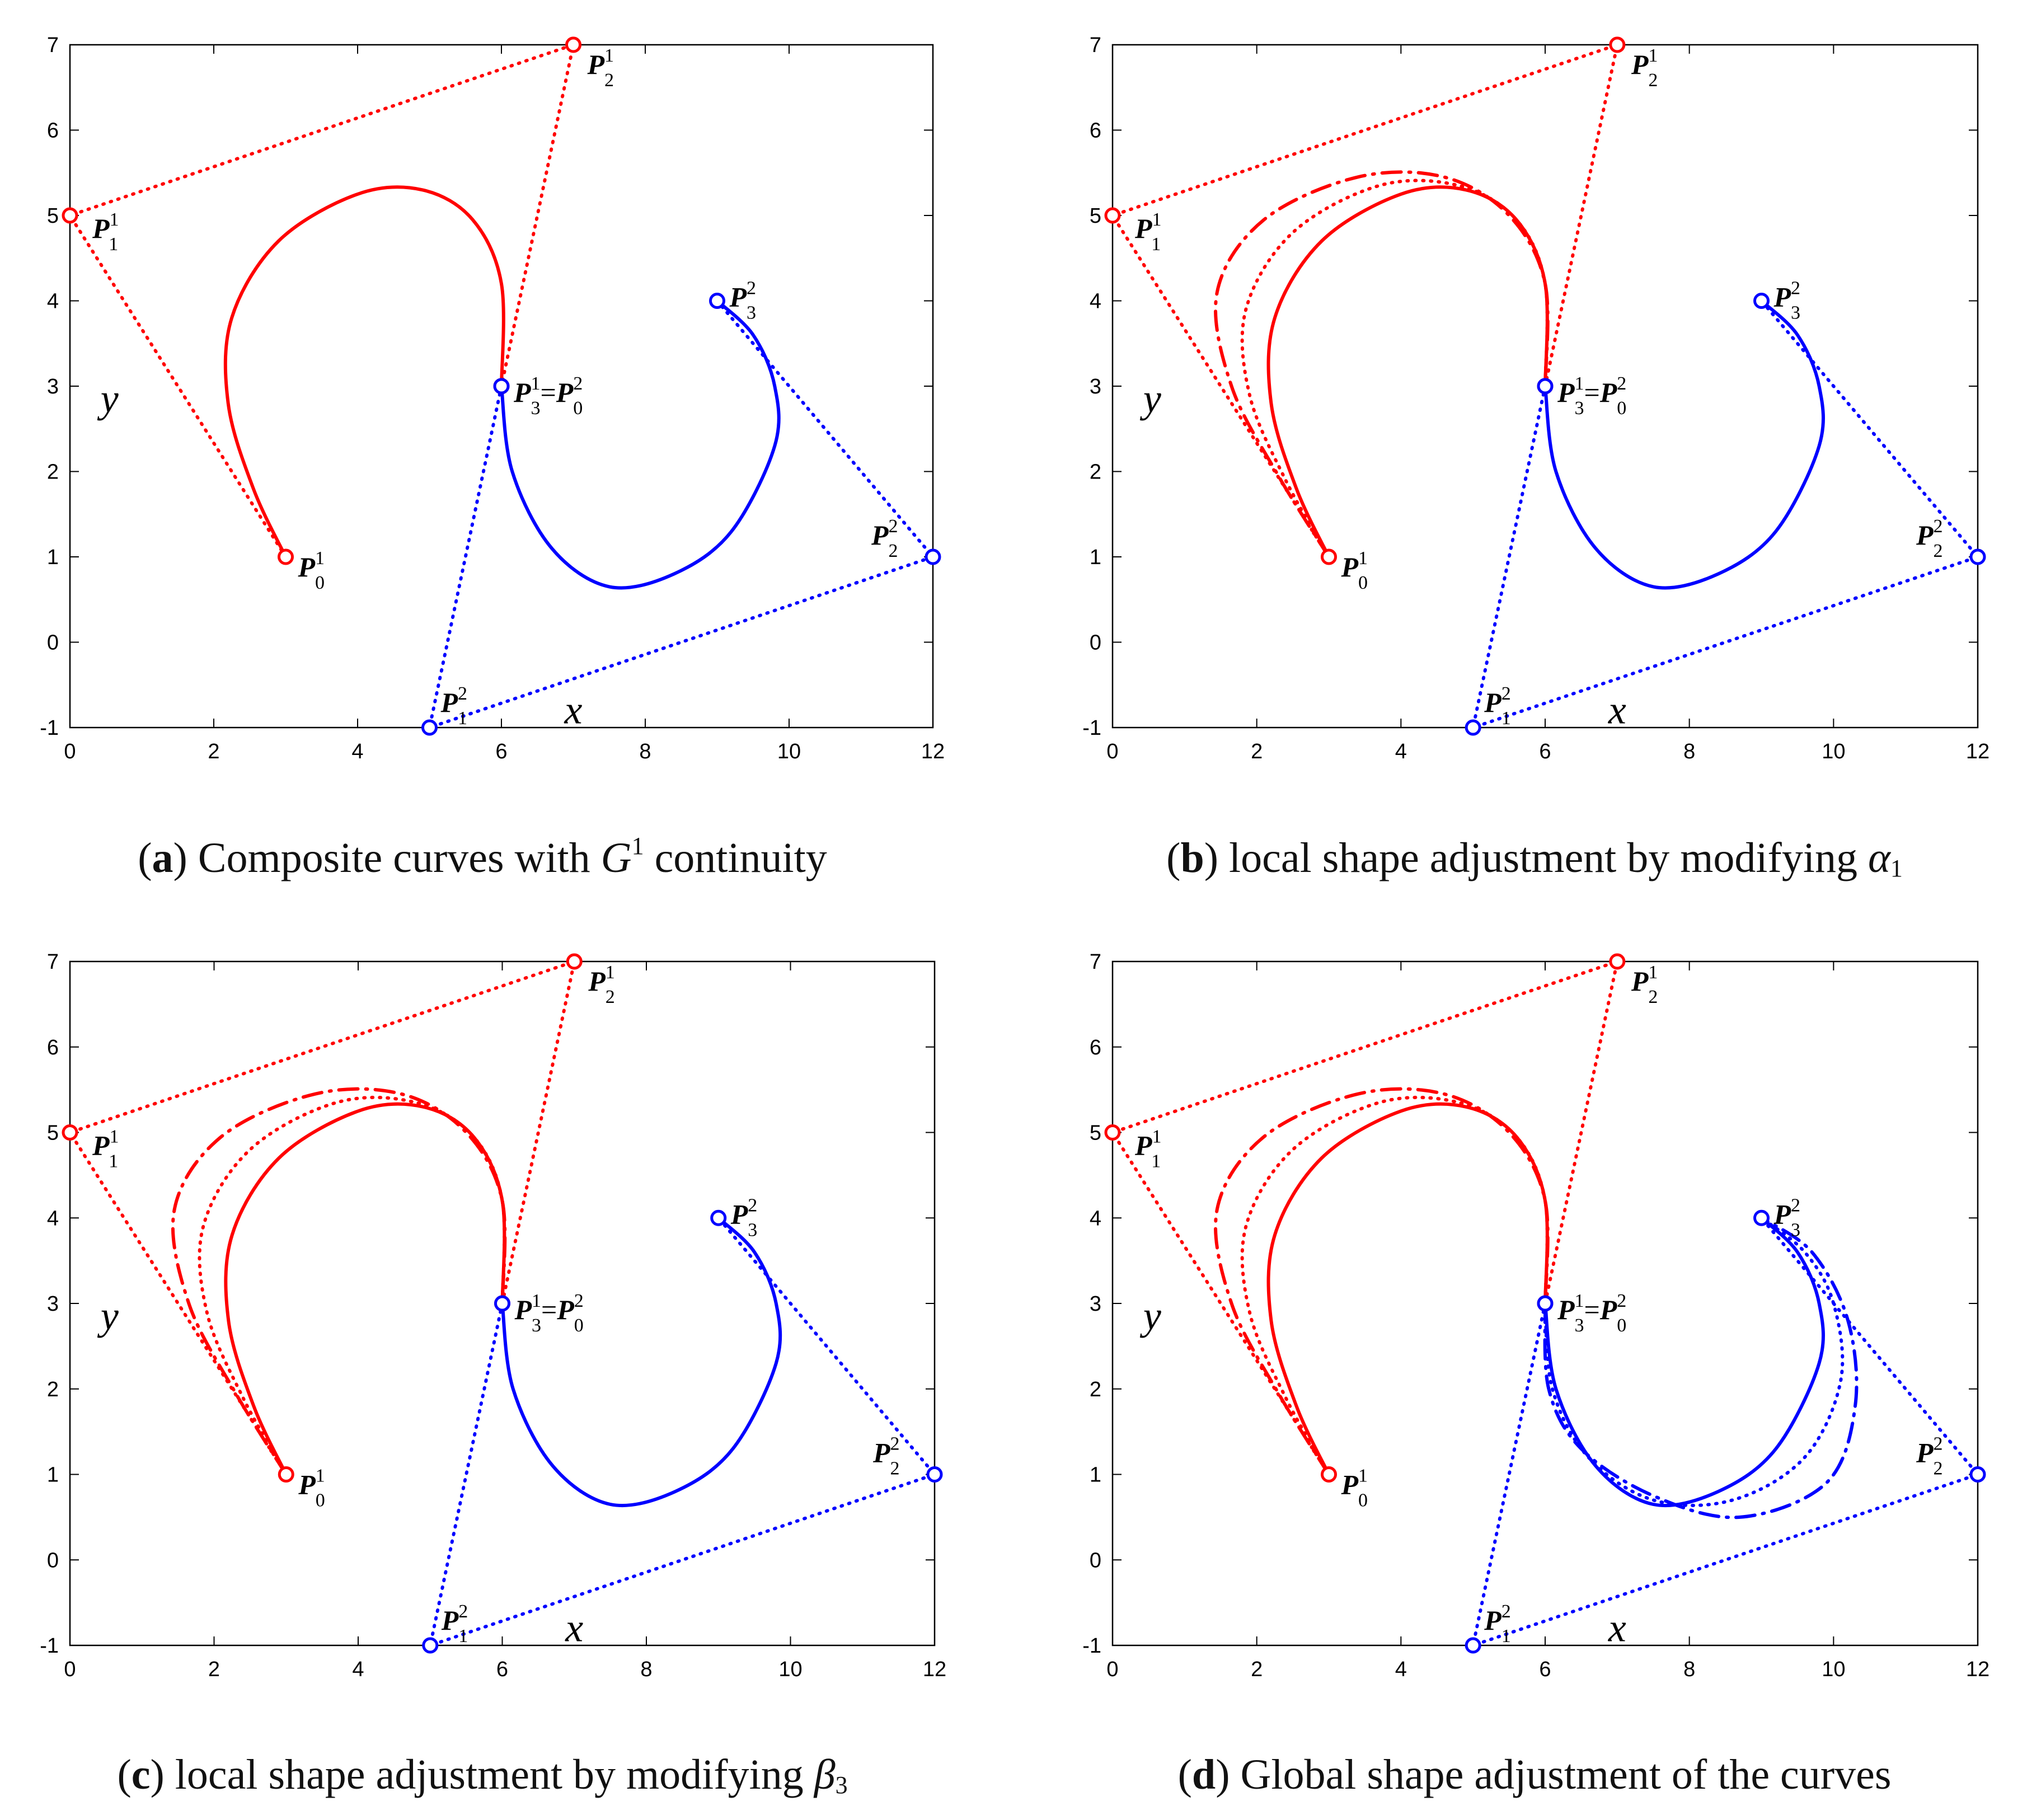 This screenshot has width=2027, height=1820. I want to click on point-label: P1 3=P2 0, so click(1591, 1313).